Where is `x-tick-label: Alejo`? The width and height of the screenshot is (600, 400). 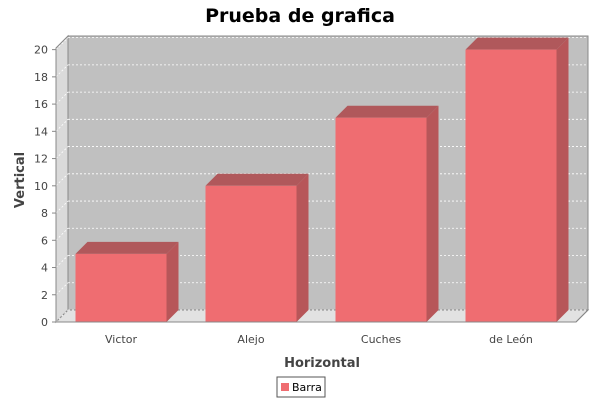 x-tick-label: Alejo is located at coordinates (250, 339).